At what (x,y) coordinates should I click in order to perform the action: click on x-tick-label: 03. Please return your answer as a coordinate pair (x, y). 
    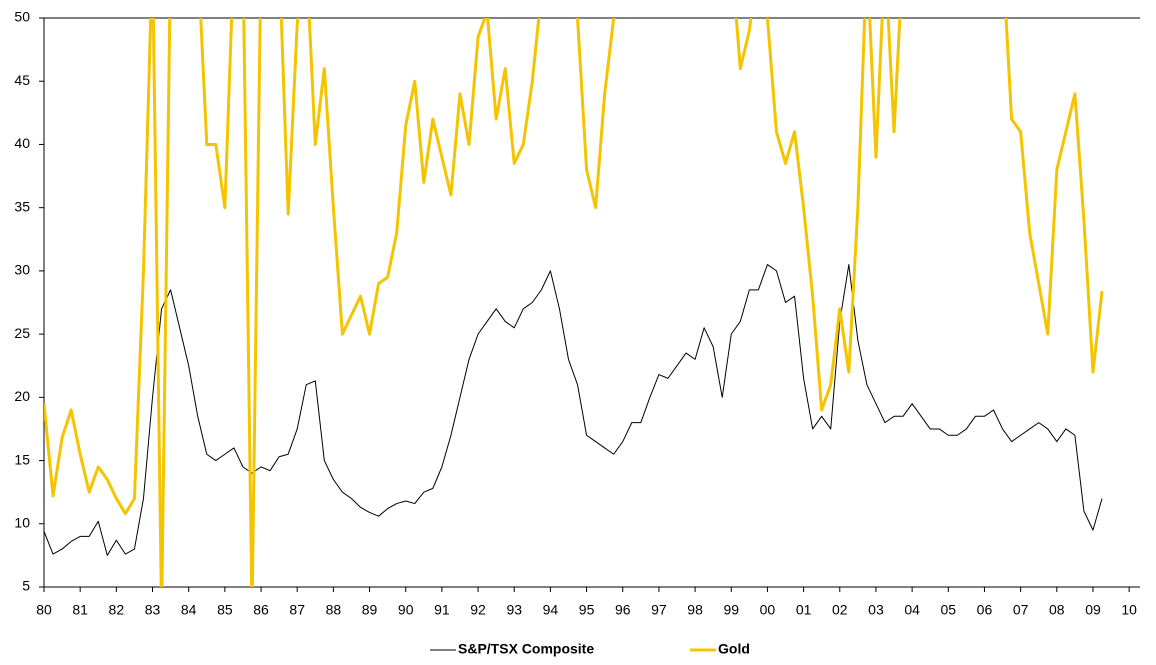
    Looking at the image, I should click on (876, 610).